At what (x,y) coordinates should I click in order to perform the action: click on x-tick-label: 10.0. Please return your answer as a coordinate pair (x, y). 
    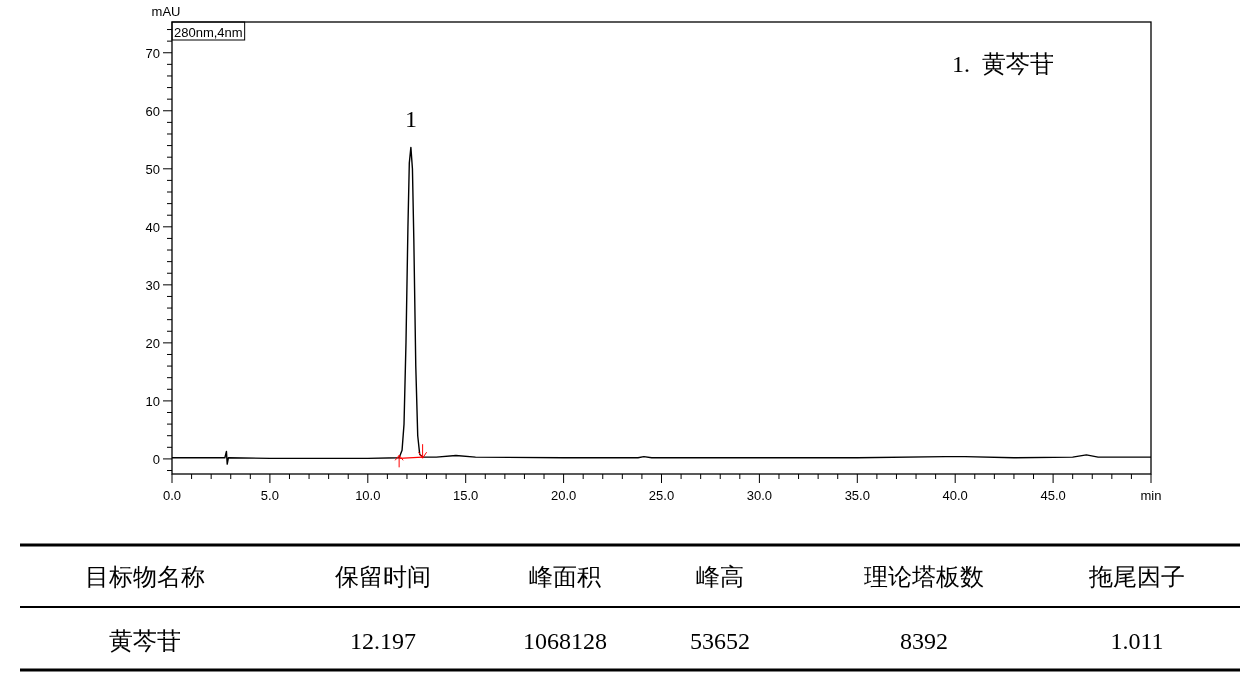
    Looking at the image, I should click on (368, 495).